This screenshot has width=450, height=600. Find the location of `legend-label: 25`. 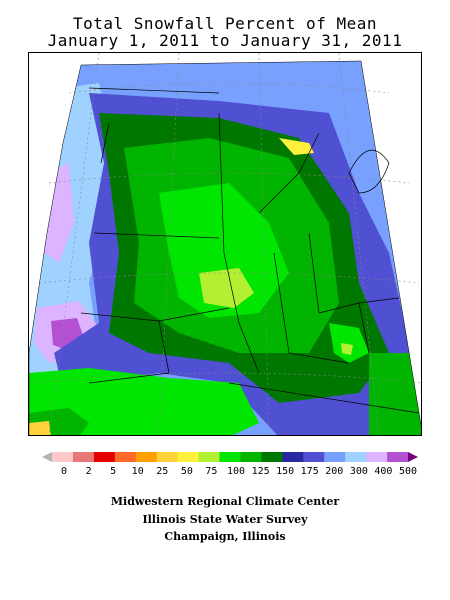

legend-label: 25 is located at coordinates (162, 471).